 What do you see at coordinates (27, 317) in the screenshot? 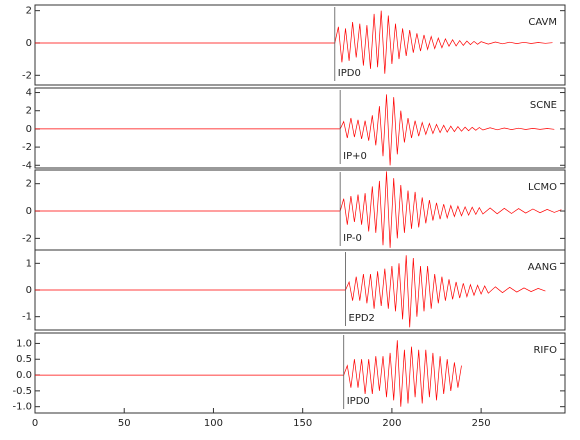
I see `y-tick-label: -1` at bounding box center [27, 317].